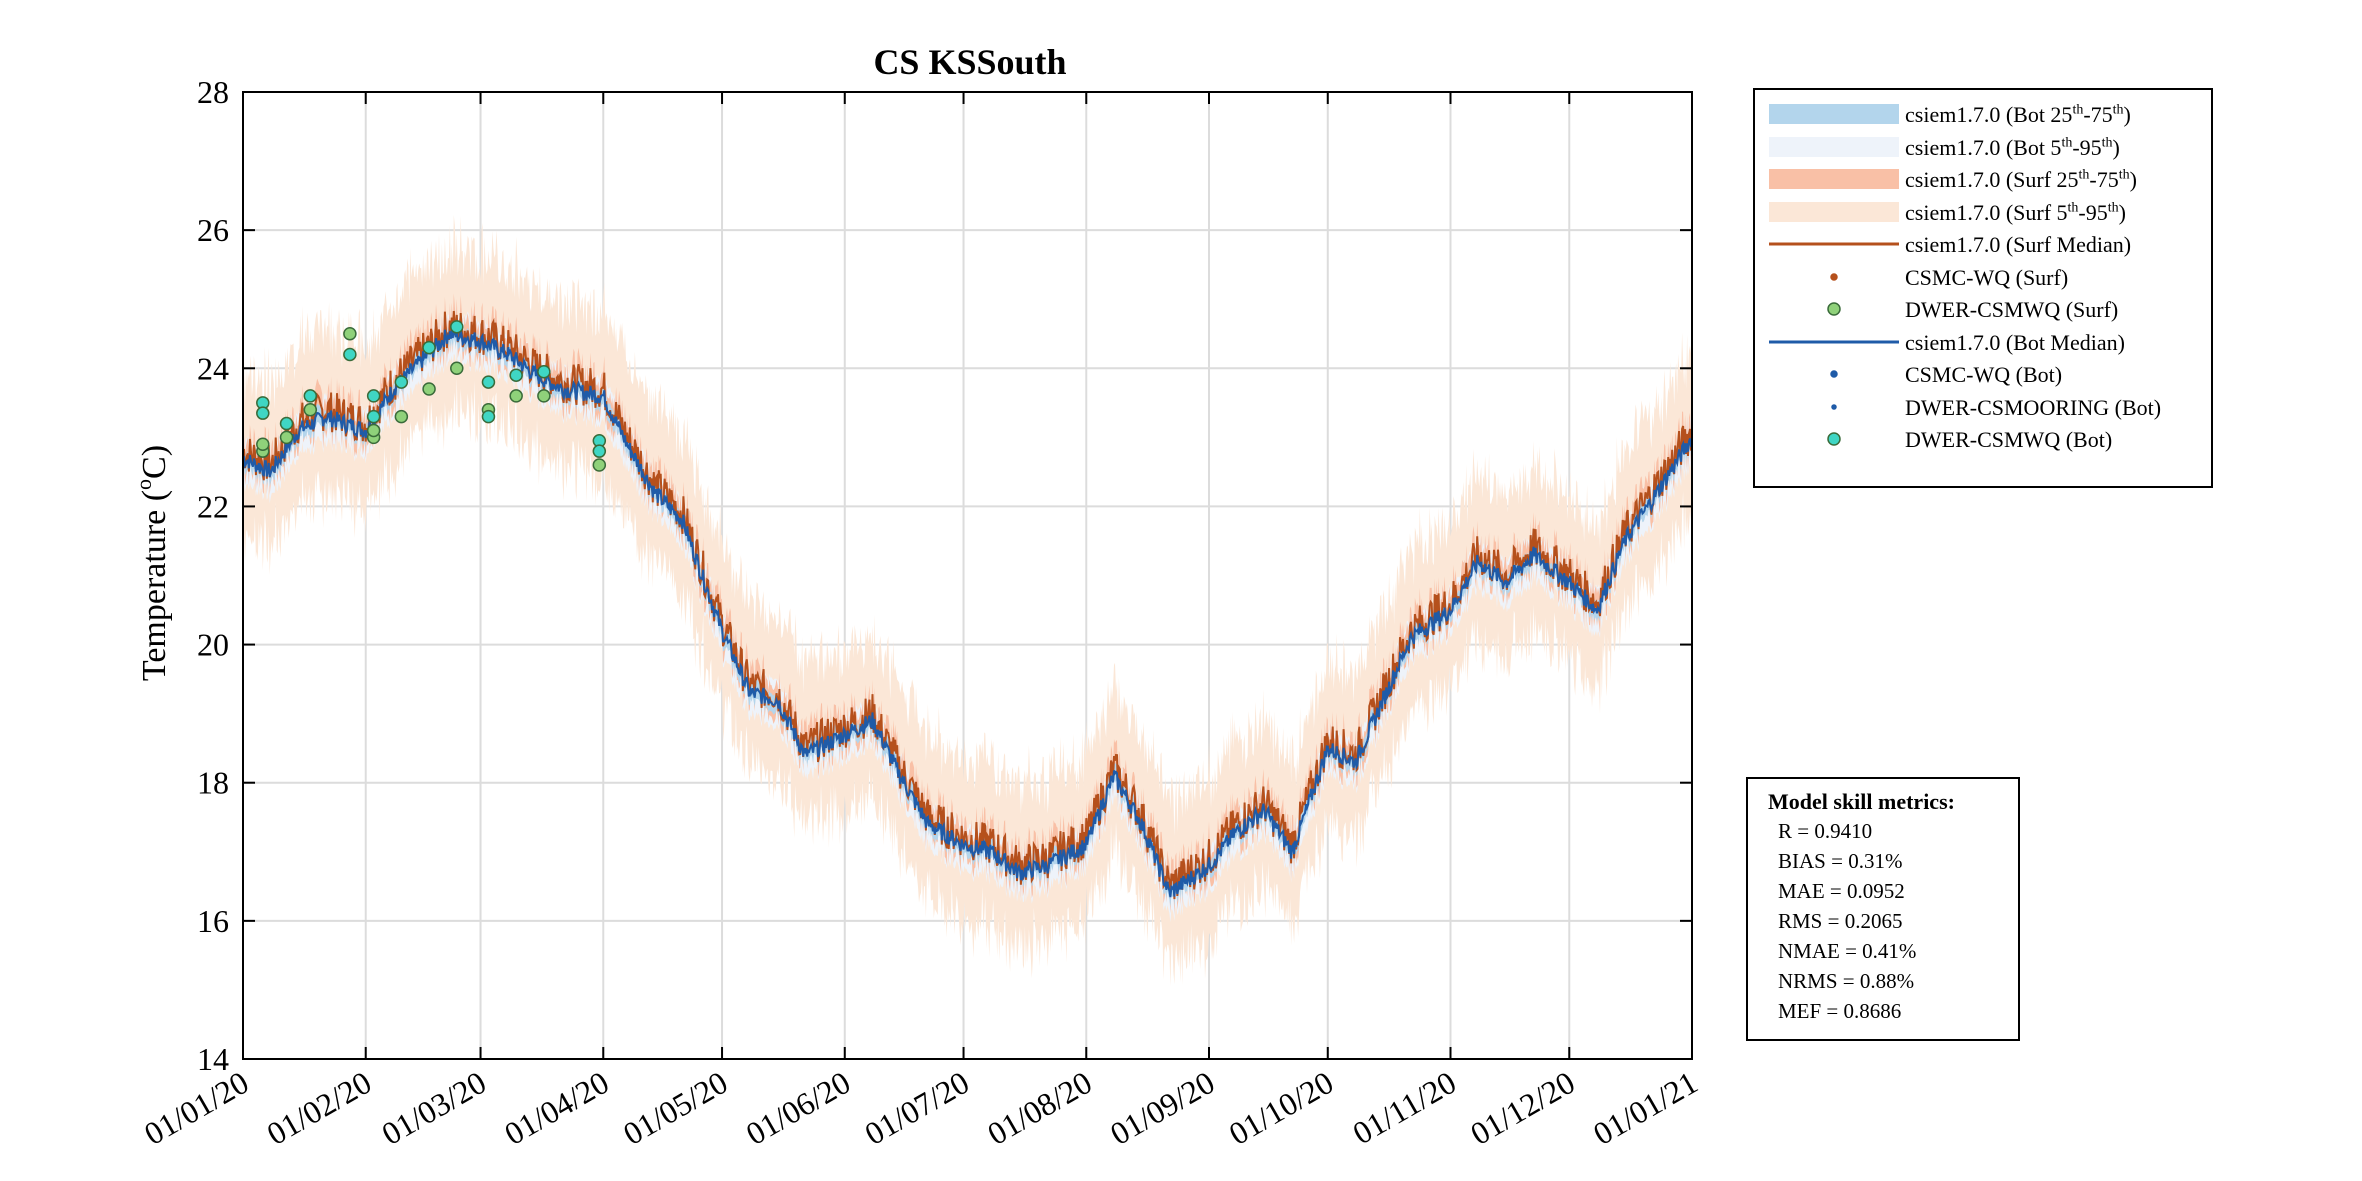 The image size is (2362, 1181). Describe the element at coordinates (1983, 147) in the screenshot. I see `legend-item: csiem1.7.0 (Bot 5th-95th)` at that location.